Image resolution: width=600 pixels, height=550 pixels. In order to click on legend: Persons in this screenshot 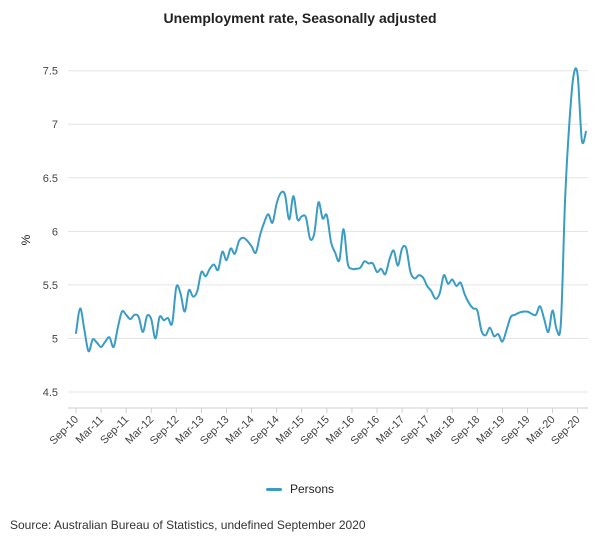, I will do `click(300, 489)`.